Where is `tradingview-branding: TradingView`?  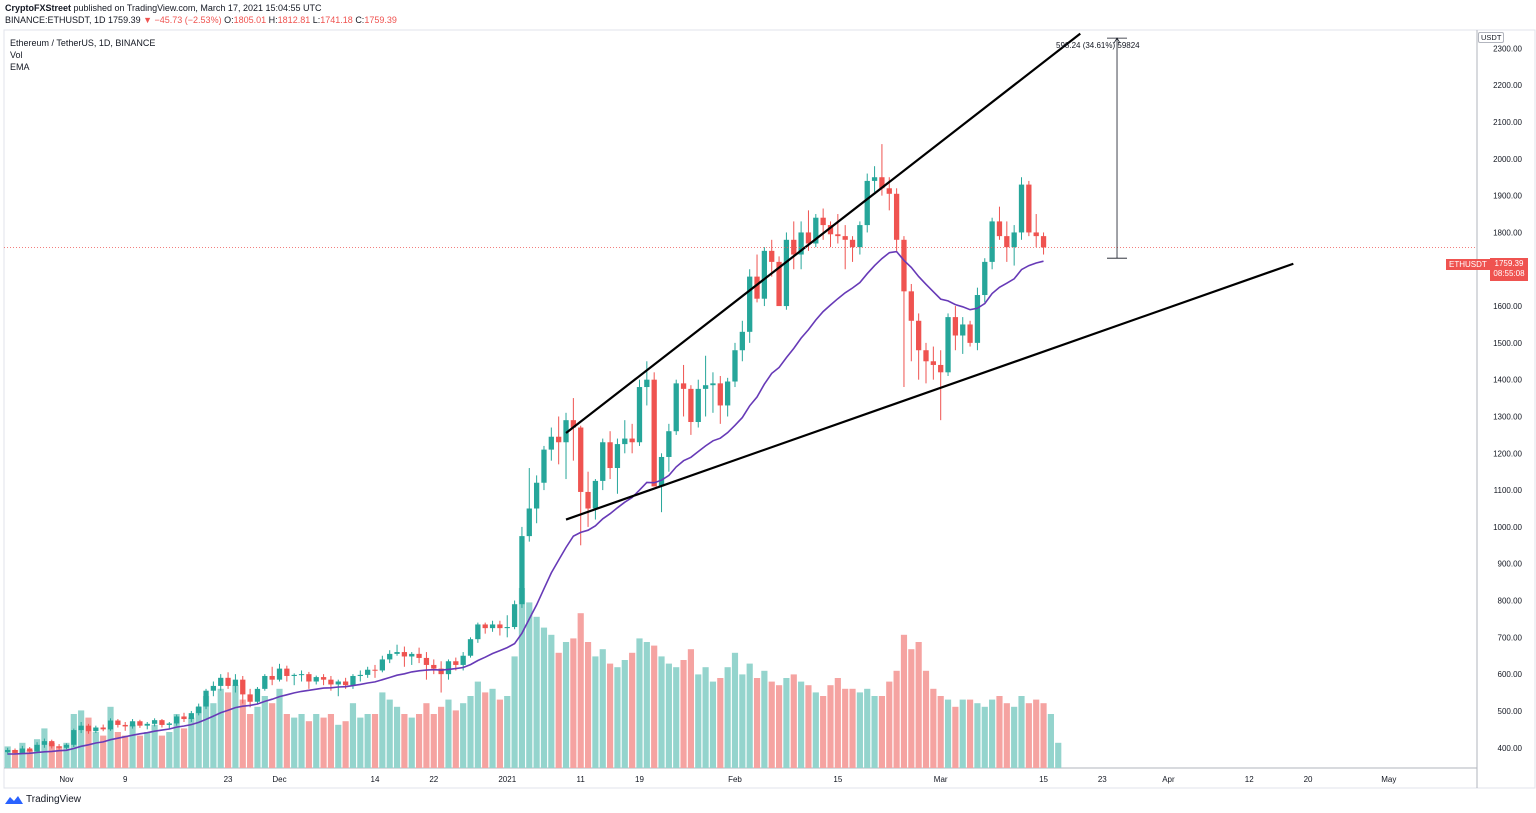
tradingview-branding: TradingView is located at coordinates (43, 799).